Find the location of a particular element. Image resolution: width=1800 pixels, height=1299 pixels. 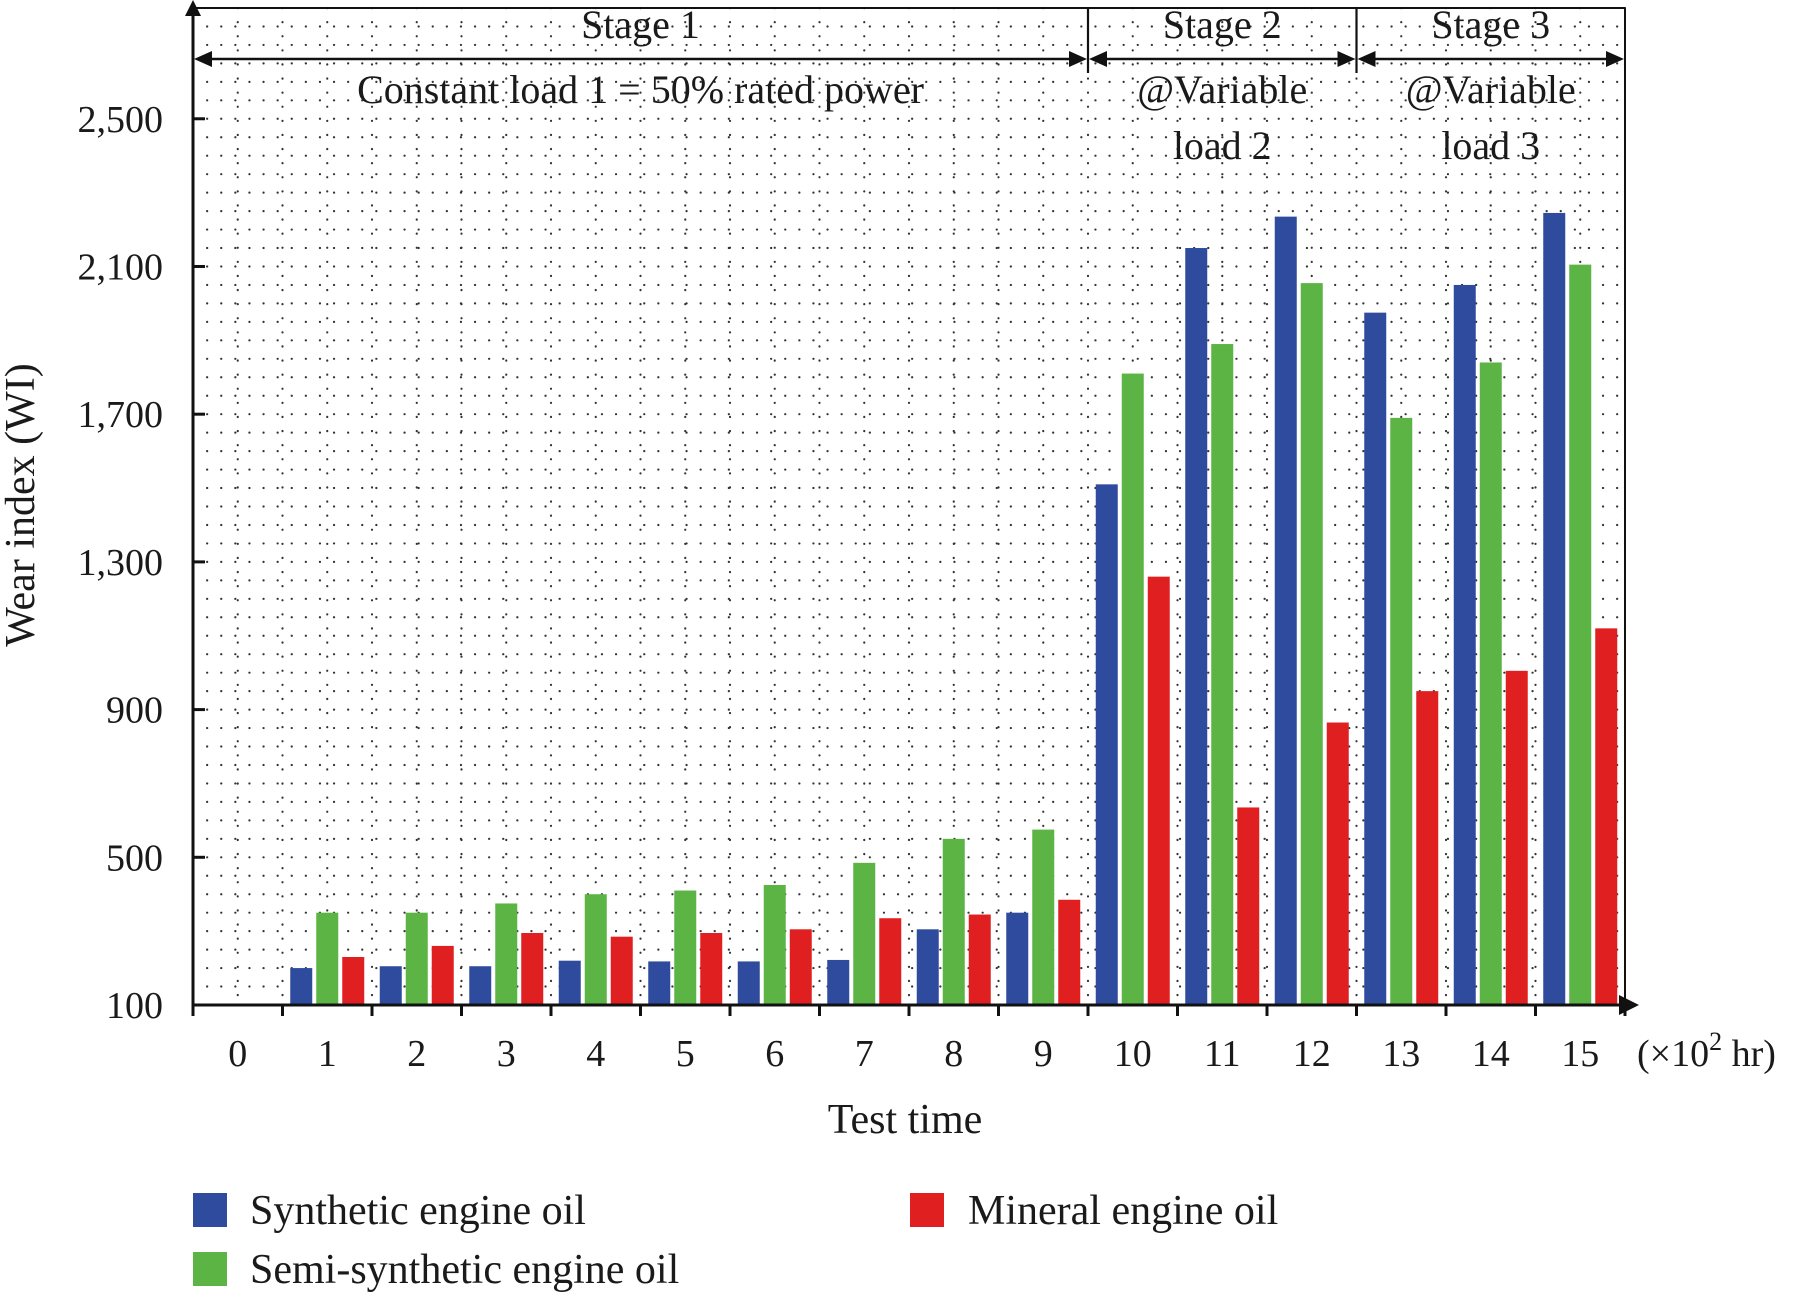

stage-label: Stage 3 is located at coordinates (1490, 24).